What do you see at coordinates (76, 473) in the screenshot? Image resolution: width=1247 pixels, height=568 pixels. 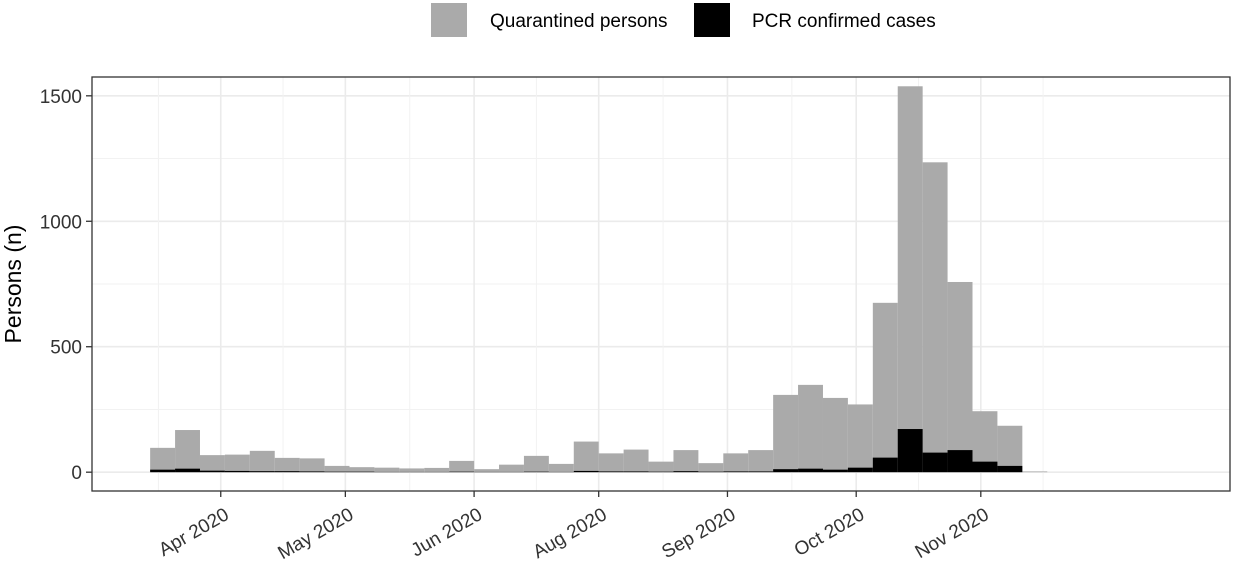 I see `y-tick-label: 0` at bounding box center [76, 473].